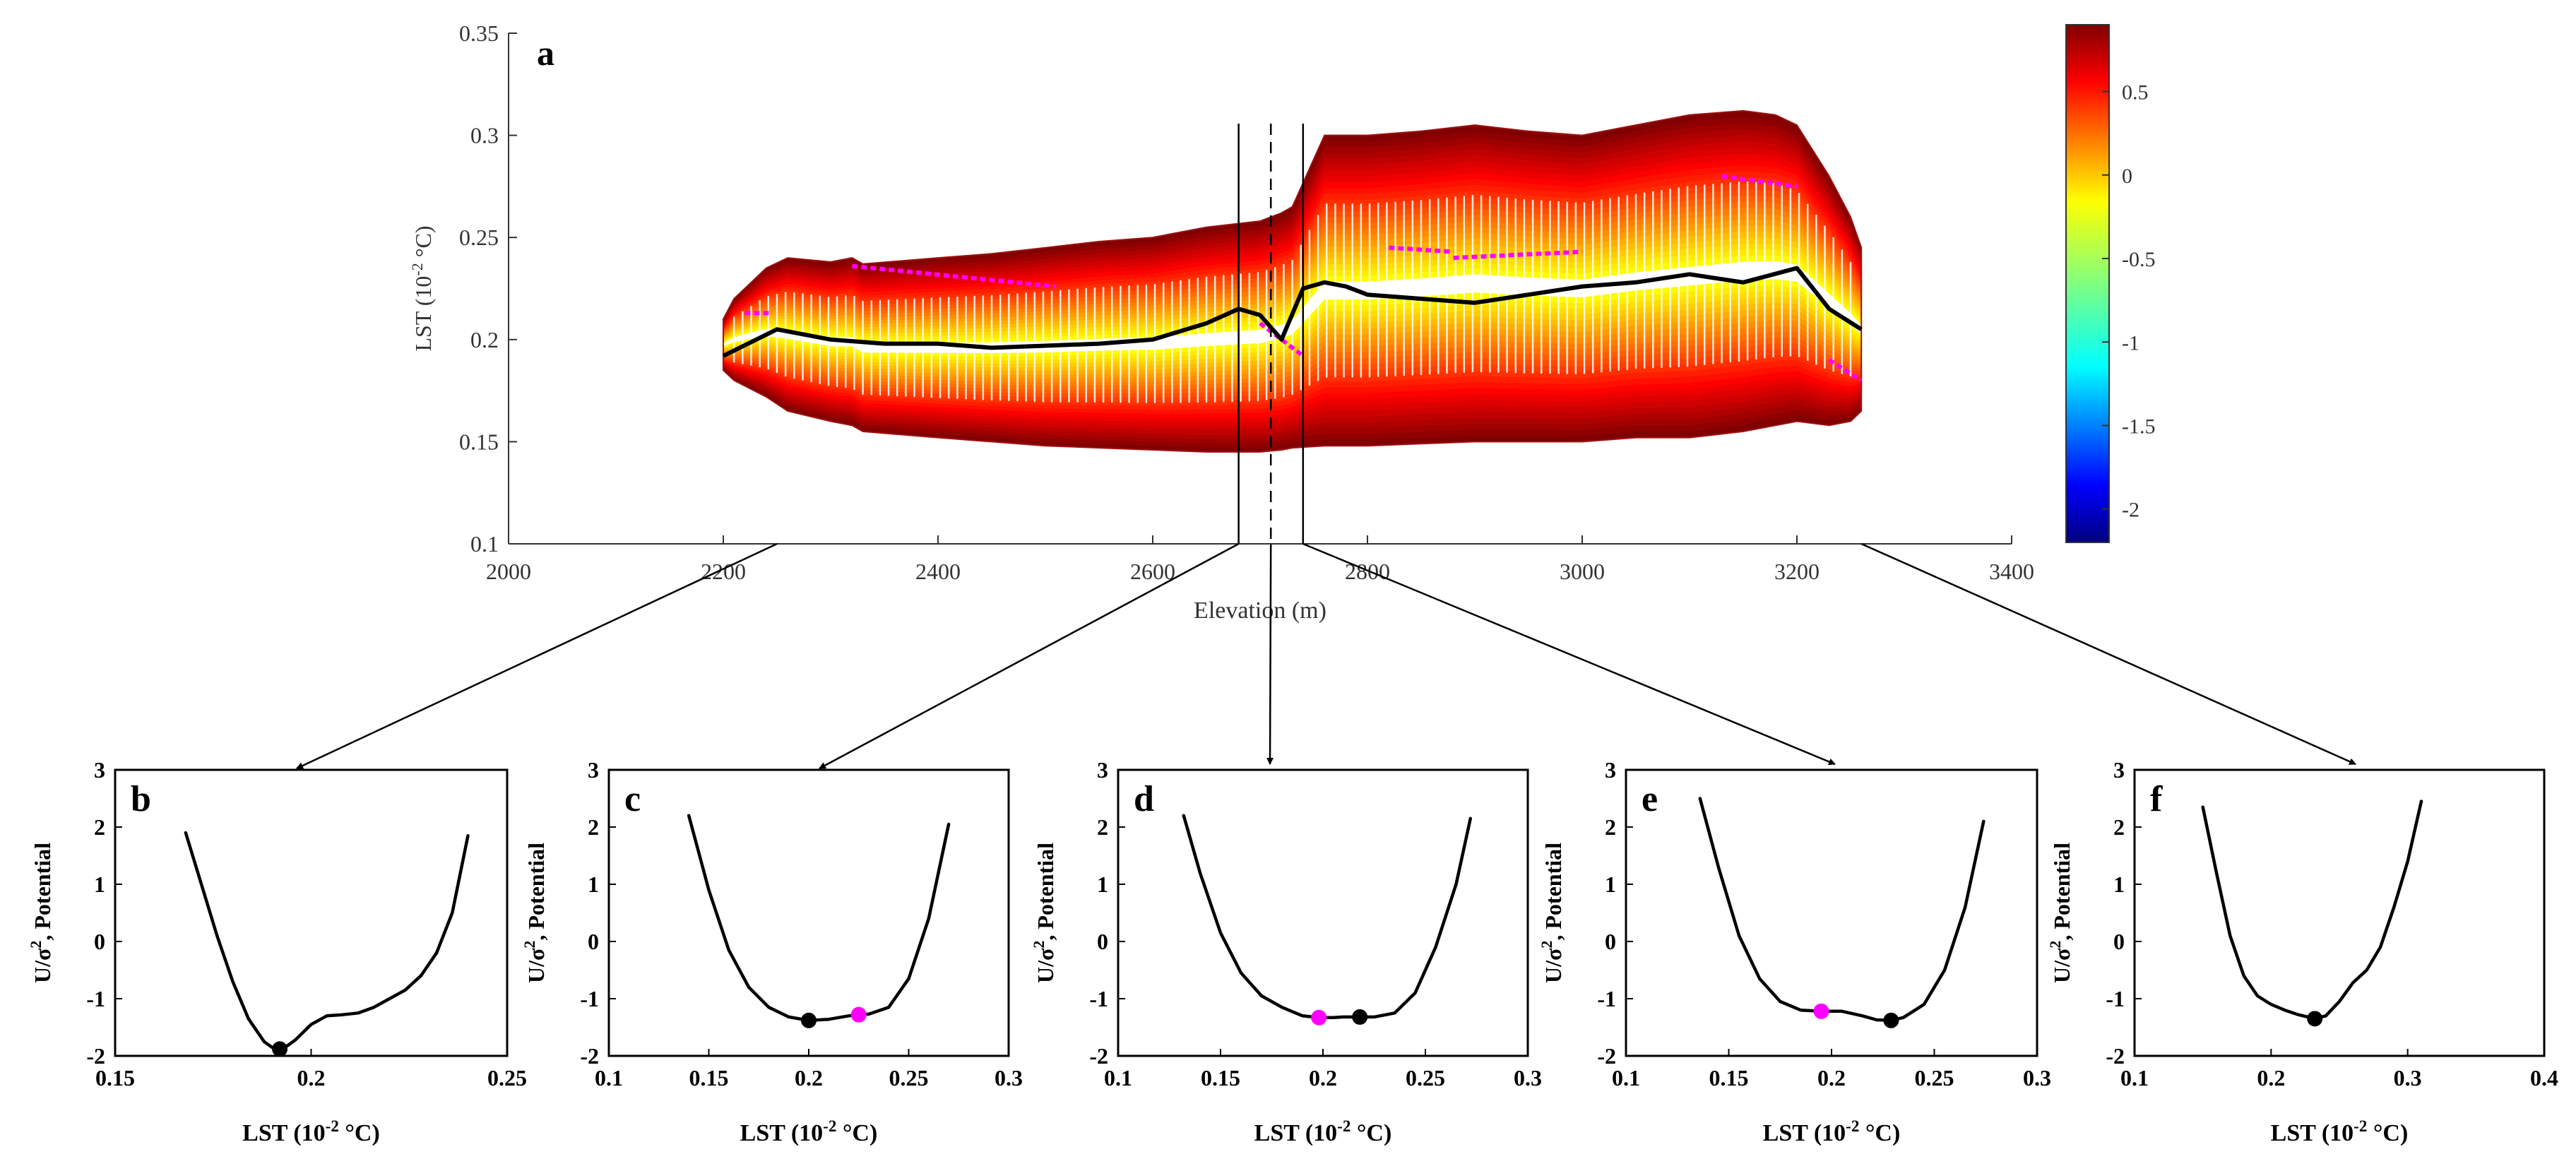  I want to click on x-tick-label: 0.2, so click(1323, 1077).